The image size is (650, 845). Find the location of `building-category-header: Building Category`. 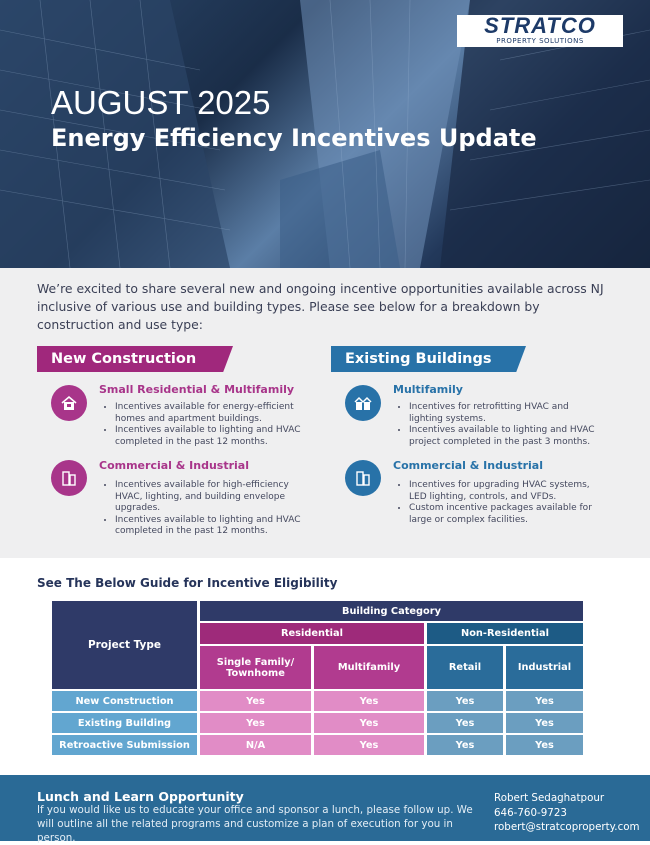

building-category-header: Building Category is located at coordinates (391, 611).